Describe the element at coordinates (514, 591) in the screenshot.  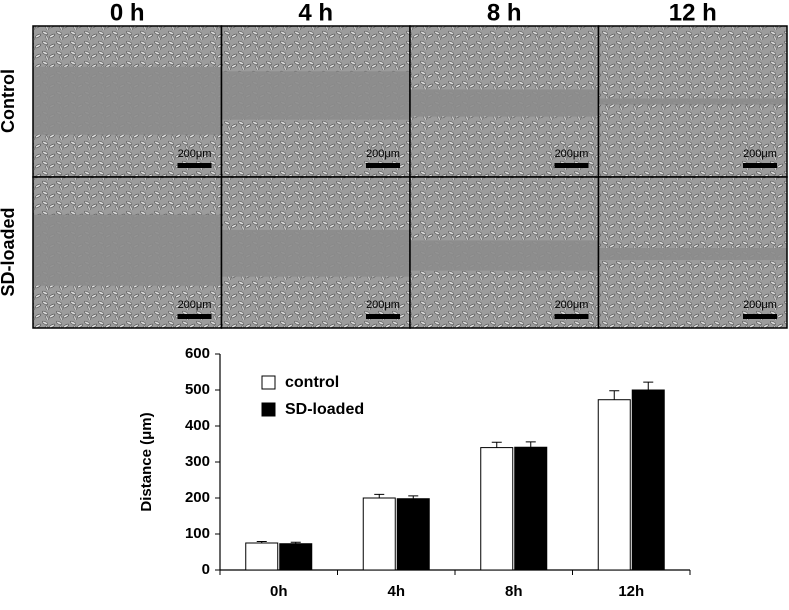
I see `x-tick-label: 8h` at that location.